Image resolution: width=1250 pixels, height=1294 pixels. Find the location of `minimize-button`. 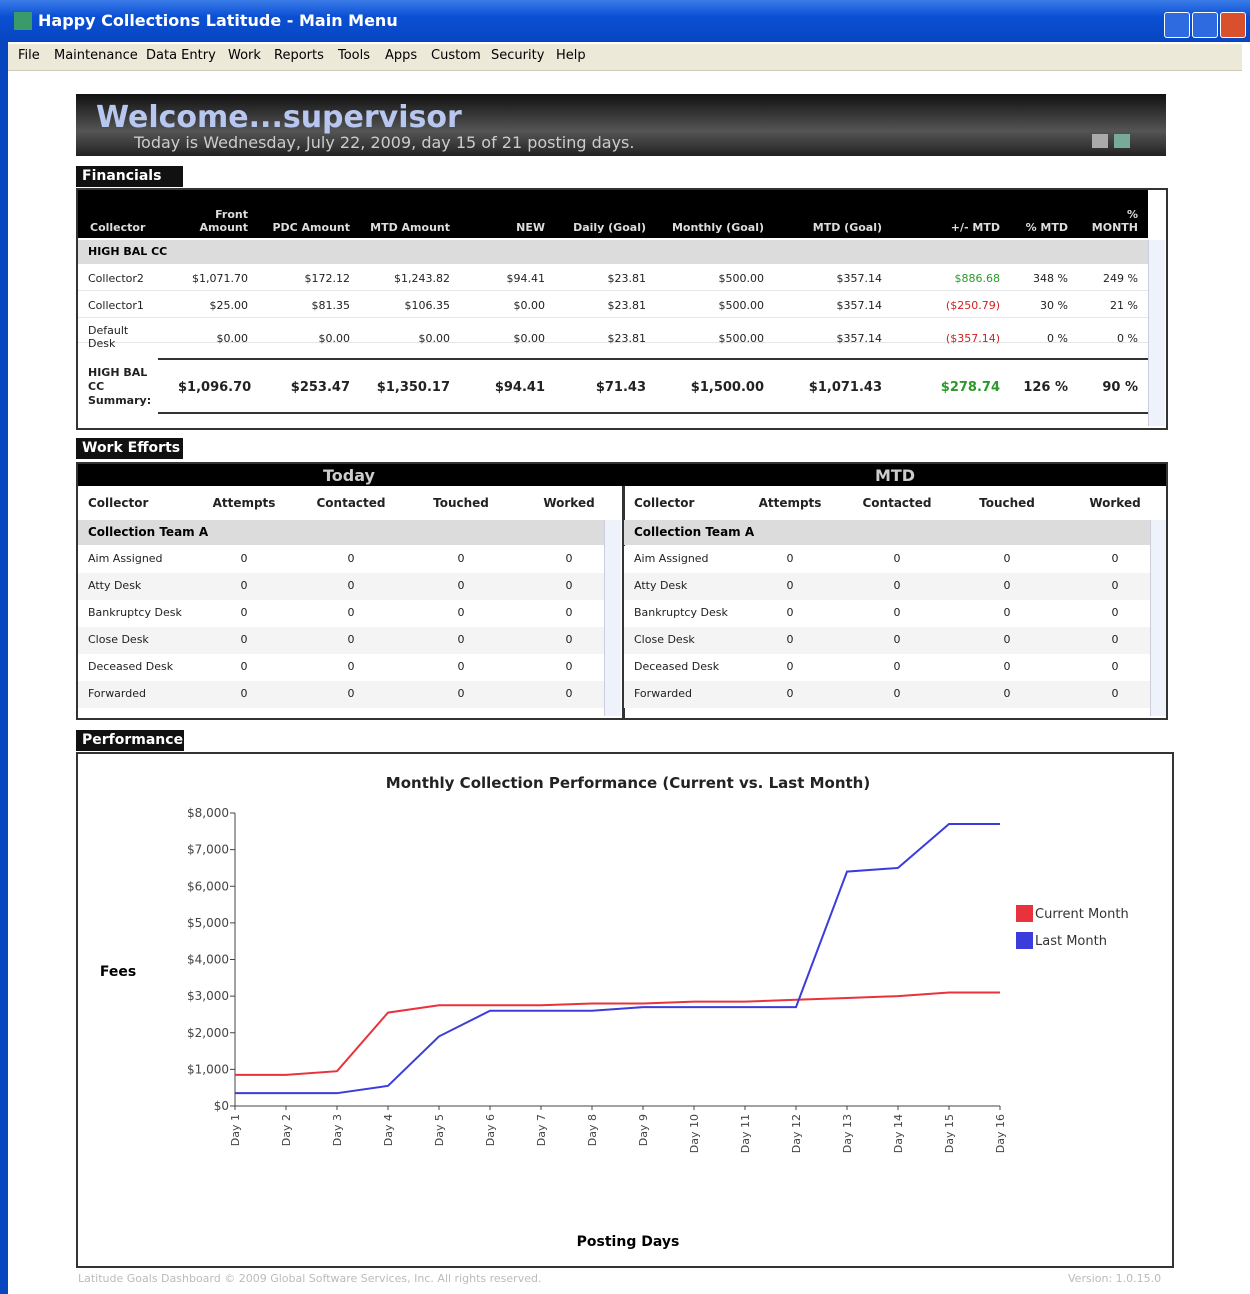

minimize-button is located at coordinates (1177, 25).